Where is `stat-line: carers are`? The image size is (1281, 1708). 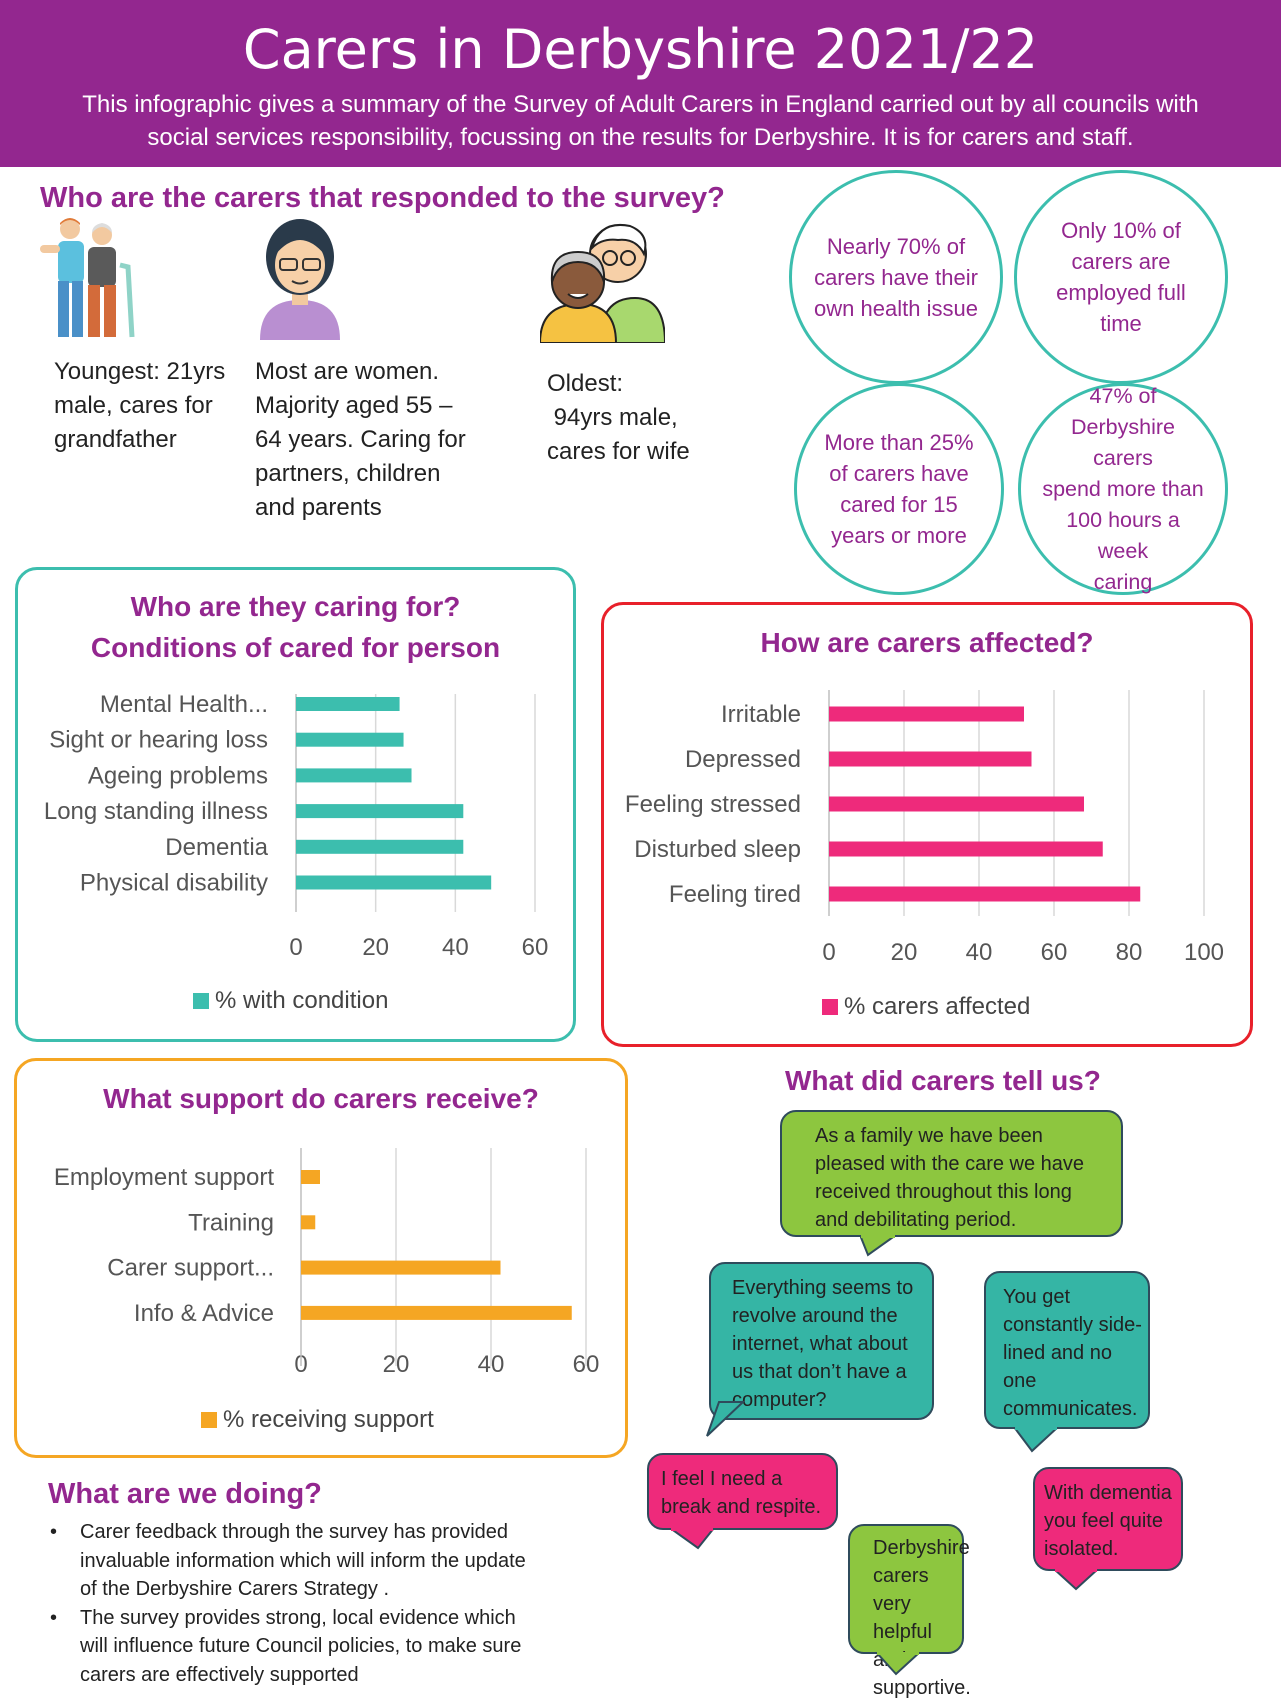 stat-line: carers are is located at coordinates (1121, 261).